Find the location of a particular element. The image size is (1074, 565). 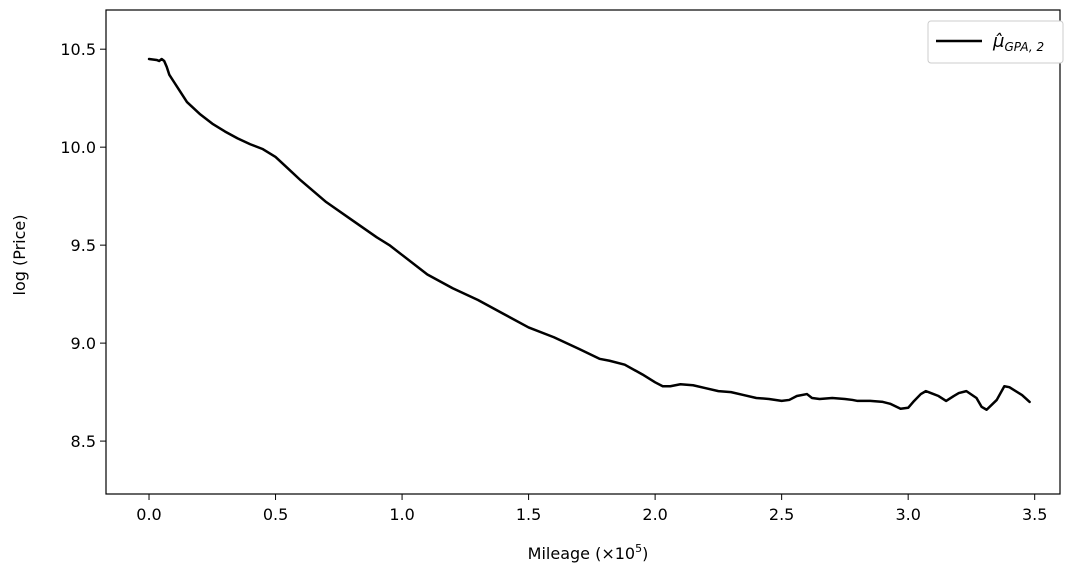

x-axis-label-exponent: 5 is located at coordinates (638, 548).